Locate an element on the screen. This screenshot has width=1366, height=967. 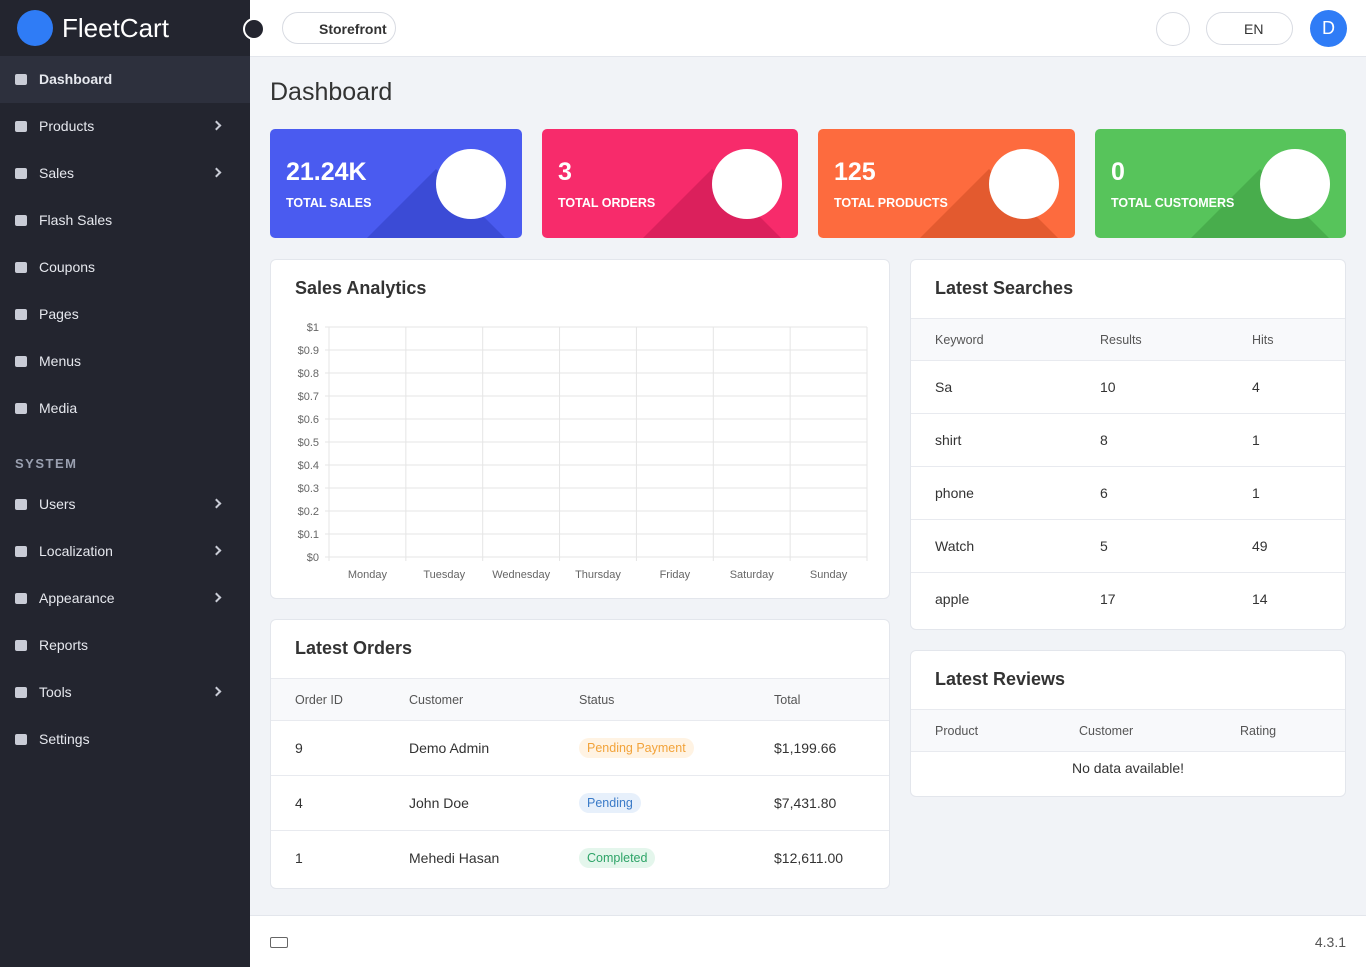
column-header: Order ID is located at coordinates (319, 700).